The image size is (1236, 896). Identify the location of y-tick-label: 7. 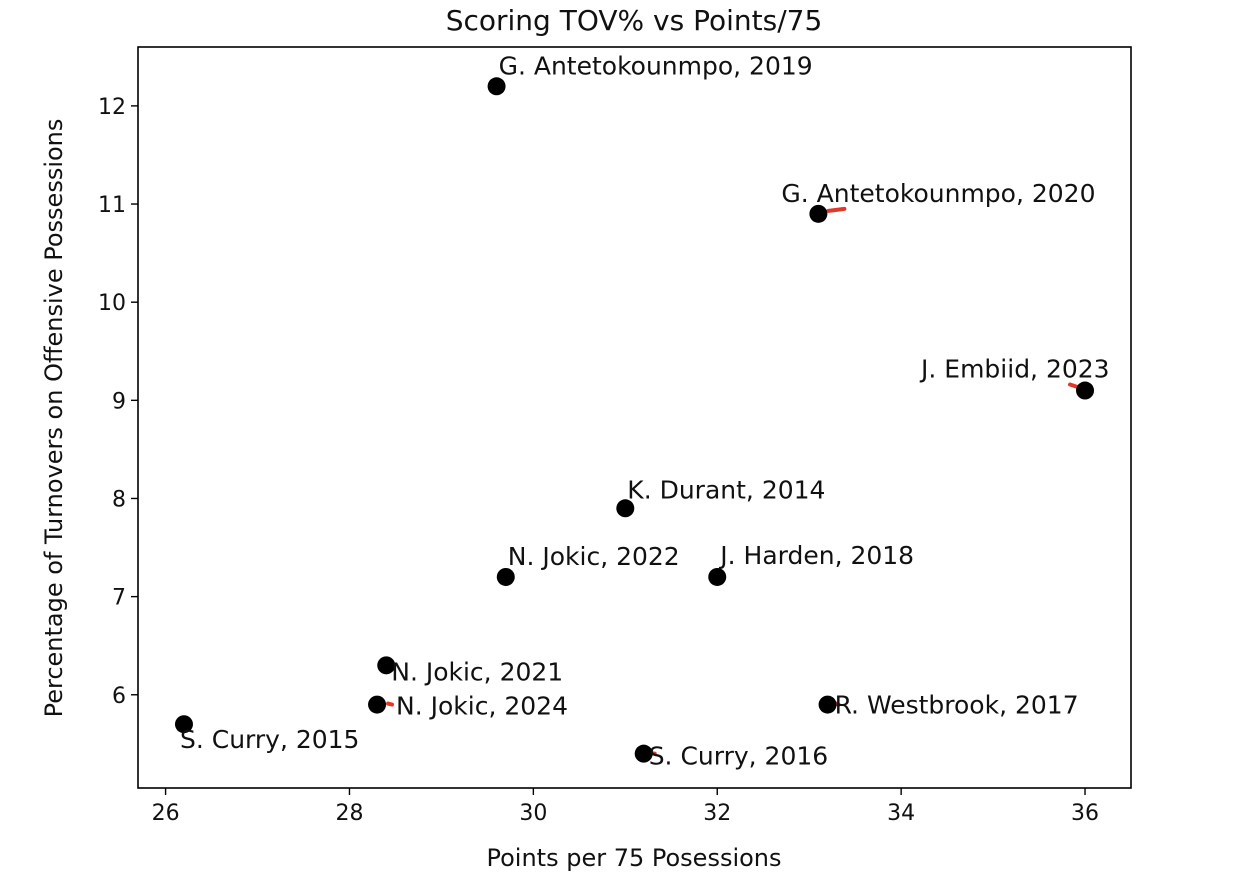
(119, 598).